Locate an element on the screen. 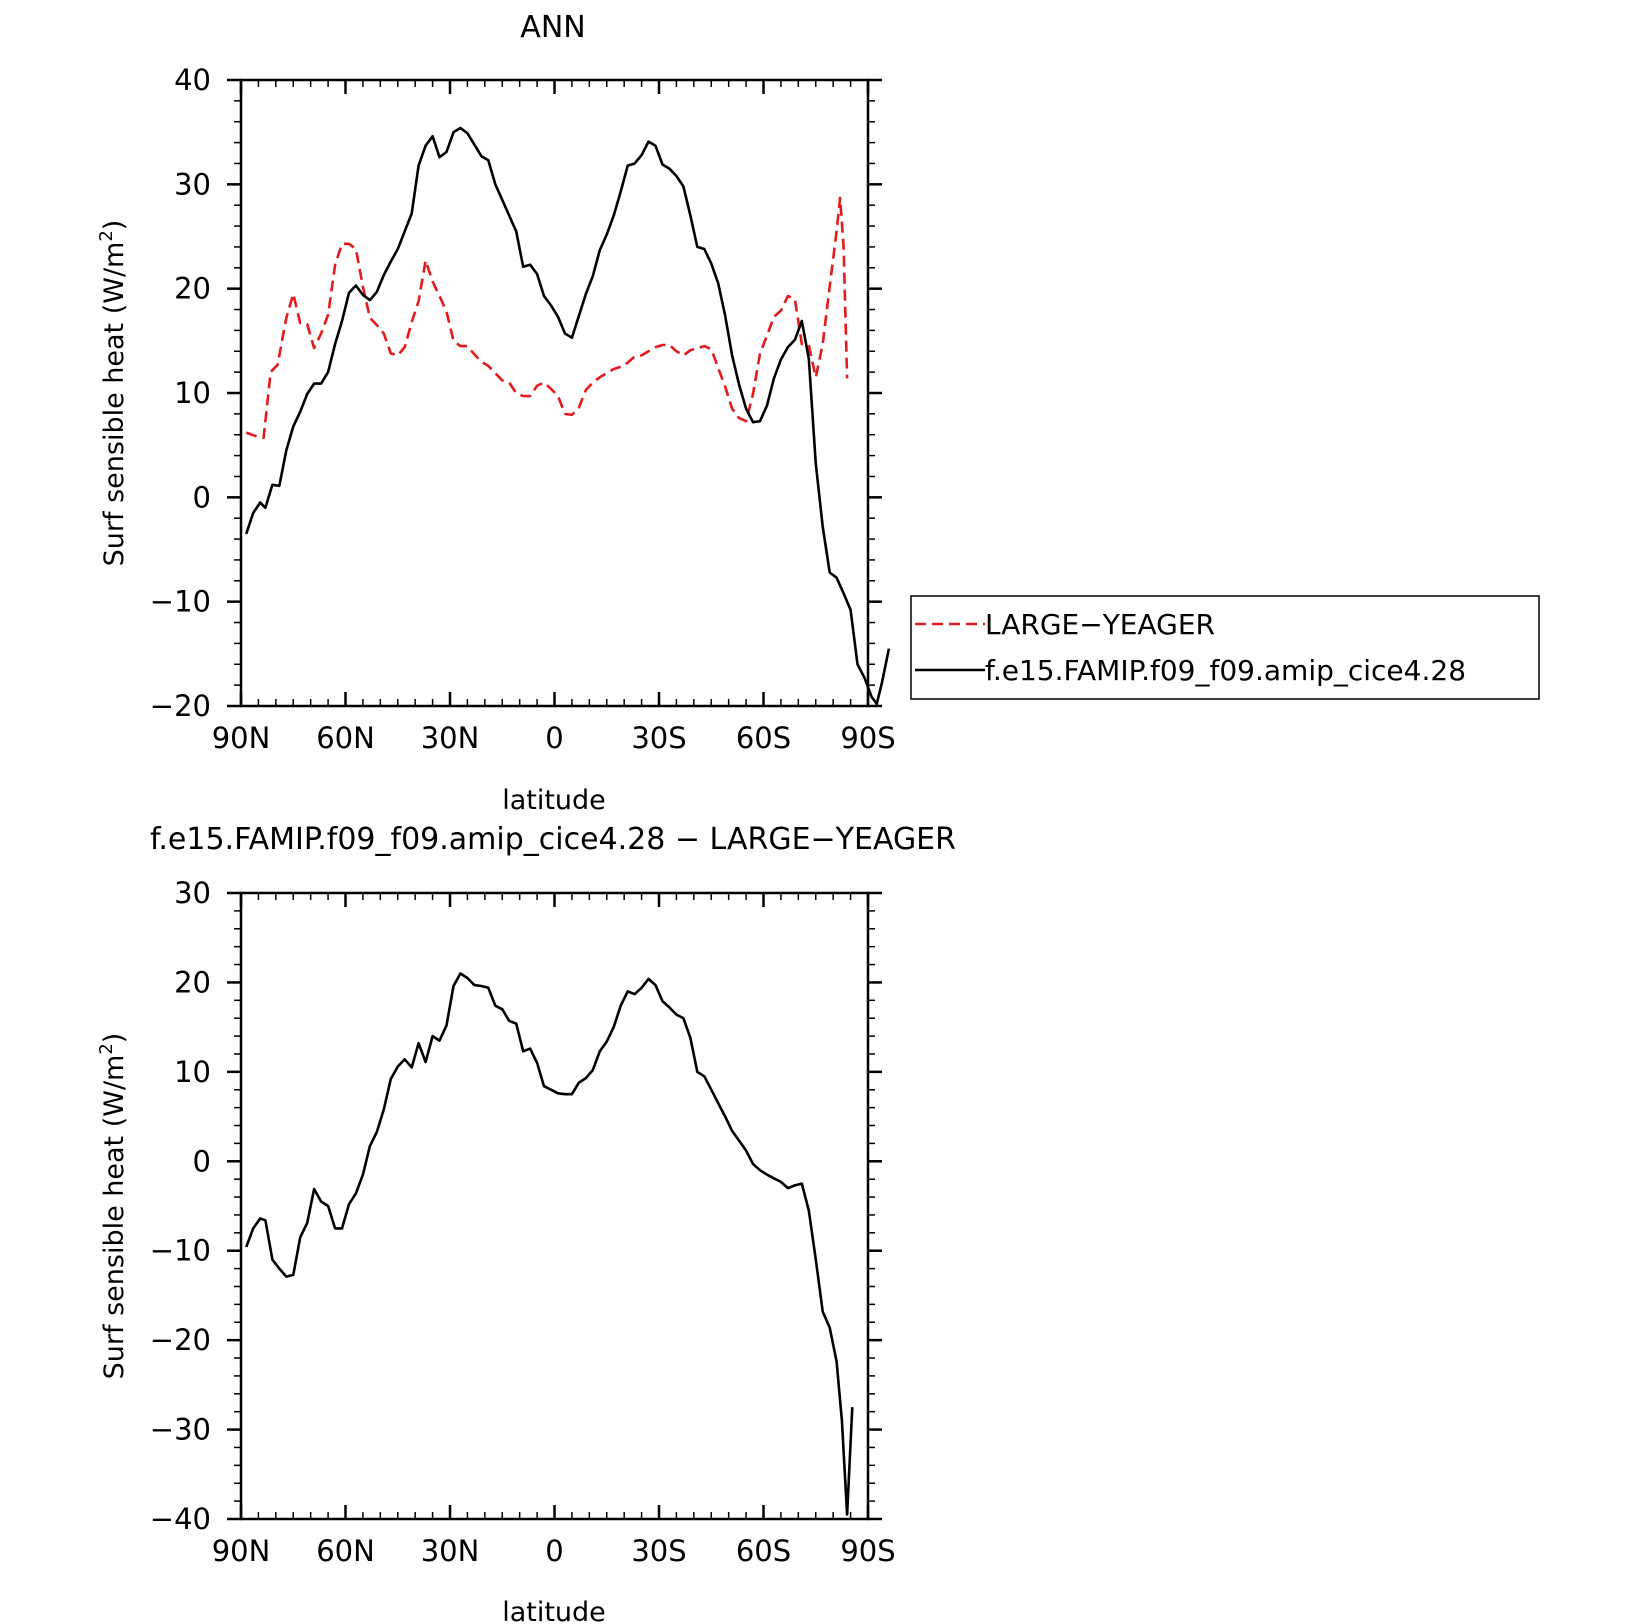  top-plot-lines is located at coordinates (567, 416).